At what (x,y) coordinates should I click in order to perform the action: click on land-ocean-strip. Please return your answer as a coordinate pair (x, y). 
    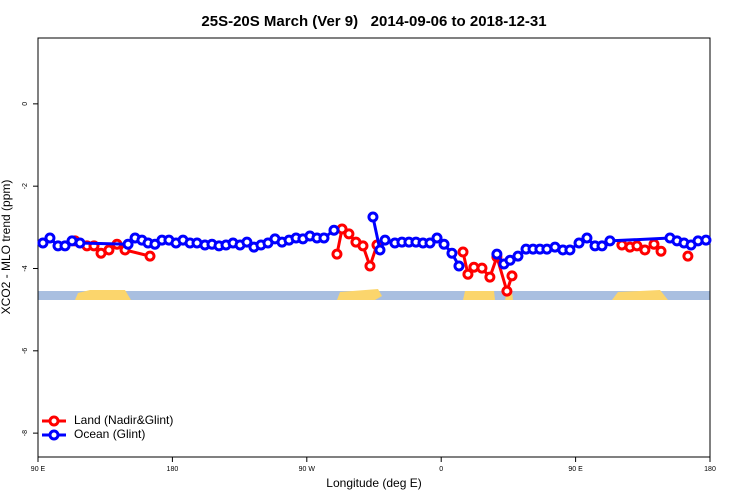
    Looking at the image, I should click on (374, 294).